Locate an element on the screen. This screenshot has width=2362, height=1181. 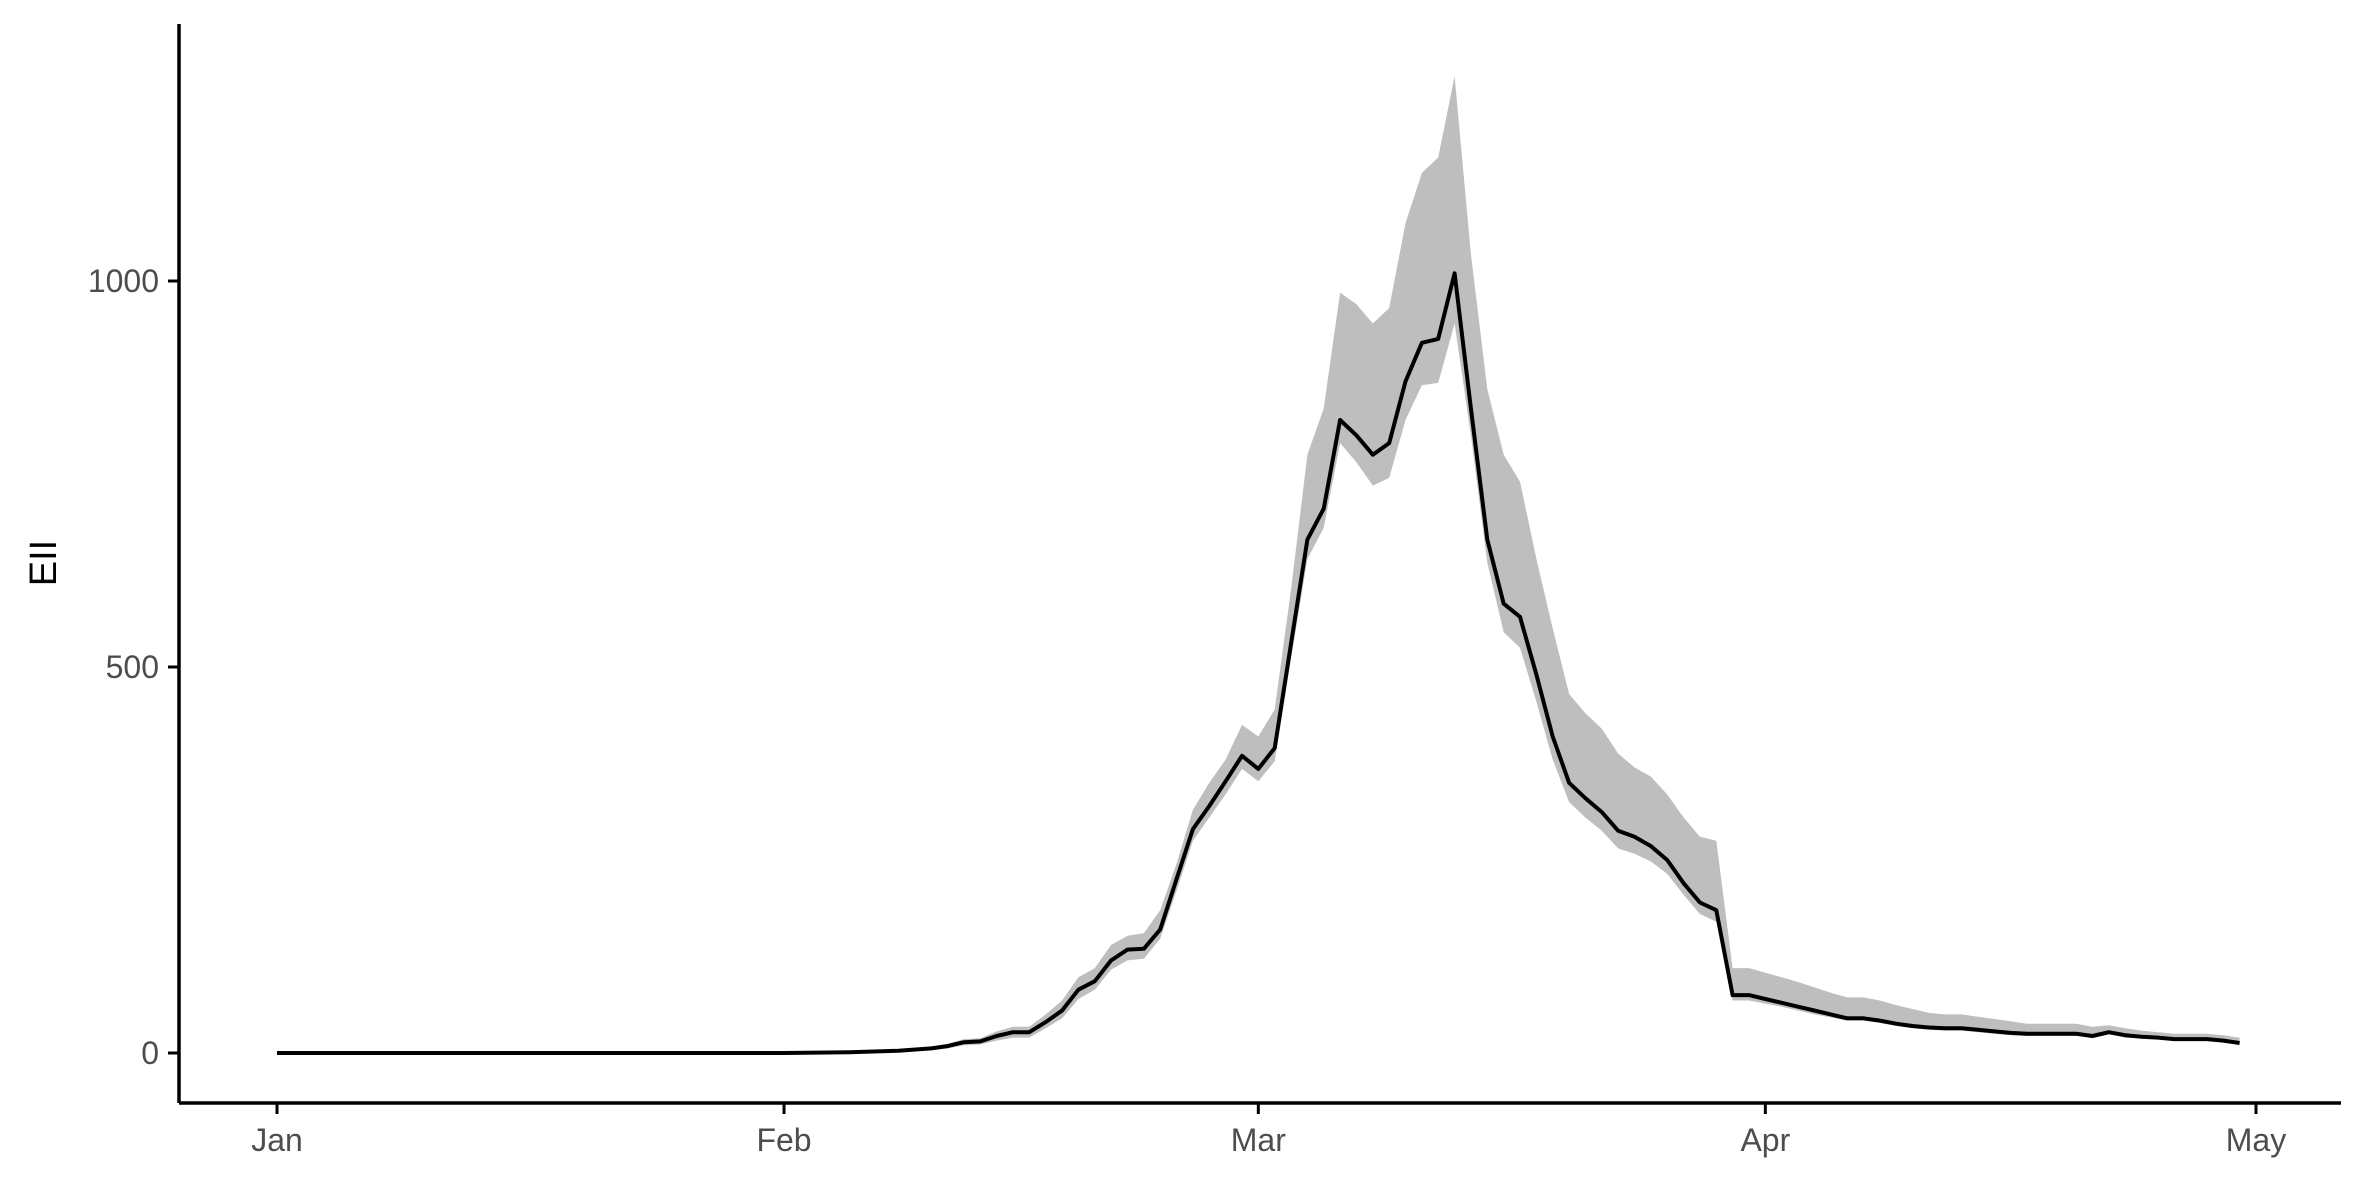
y-tick-label: 1000 is located at coordinates (123, 281).